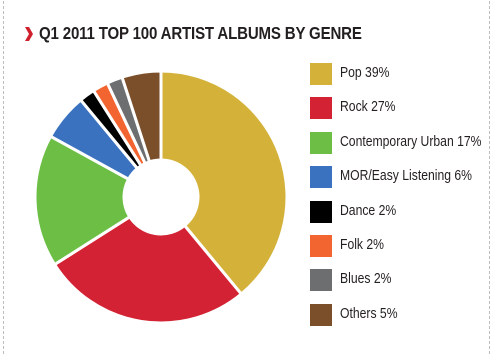  Describe the element at coordinates (29, 34) in the screenshot. I see `chevron-right-icon` at that location.